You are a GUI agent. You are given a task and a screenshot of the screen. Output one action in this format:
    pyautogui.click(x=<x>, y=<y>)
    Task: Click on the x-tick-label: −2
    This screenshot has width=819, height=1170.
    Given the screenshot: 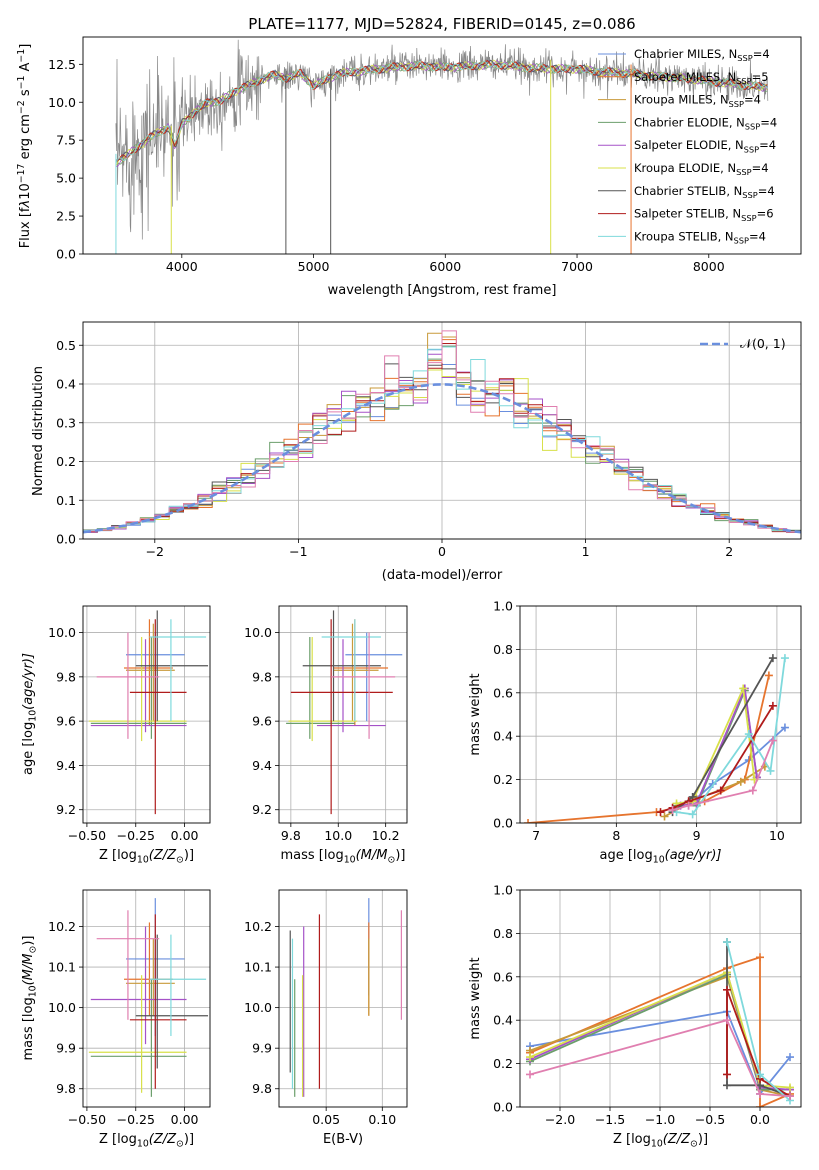 What is the action you would take?
    pyautogui.click(x=155, y=551)
    